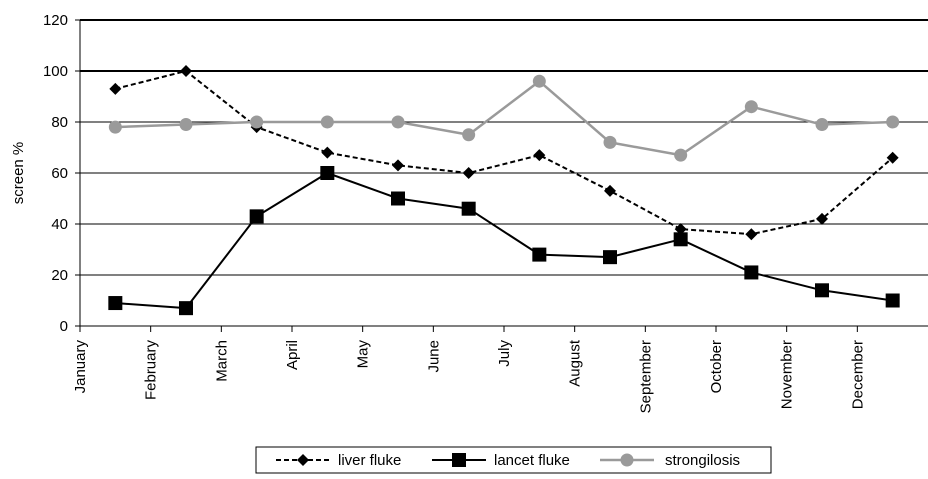 The height and width of the screenshot is (479, 928). Describe the element at coordinates (59, 275) in the screenshot. I see `y-tick-label: 20` at that location.